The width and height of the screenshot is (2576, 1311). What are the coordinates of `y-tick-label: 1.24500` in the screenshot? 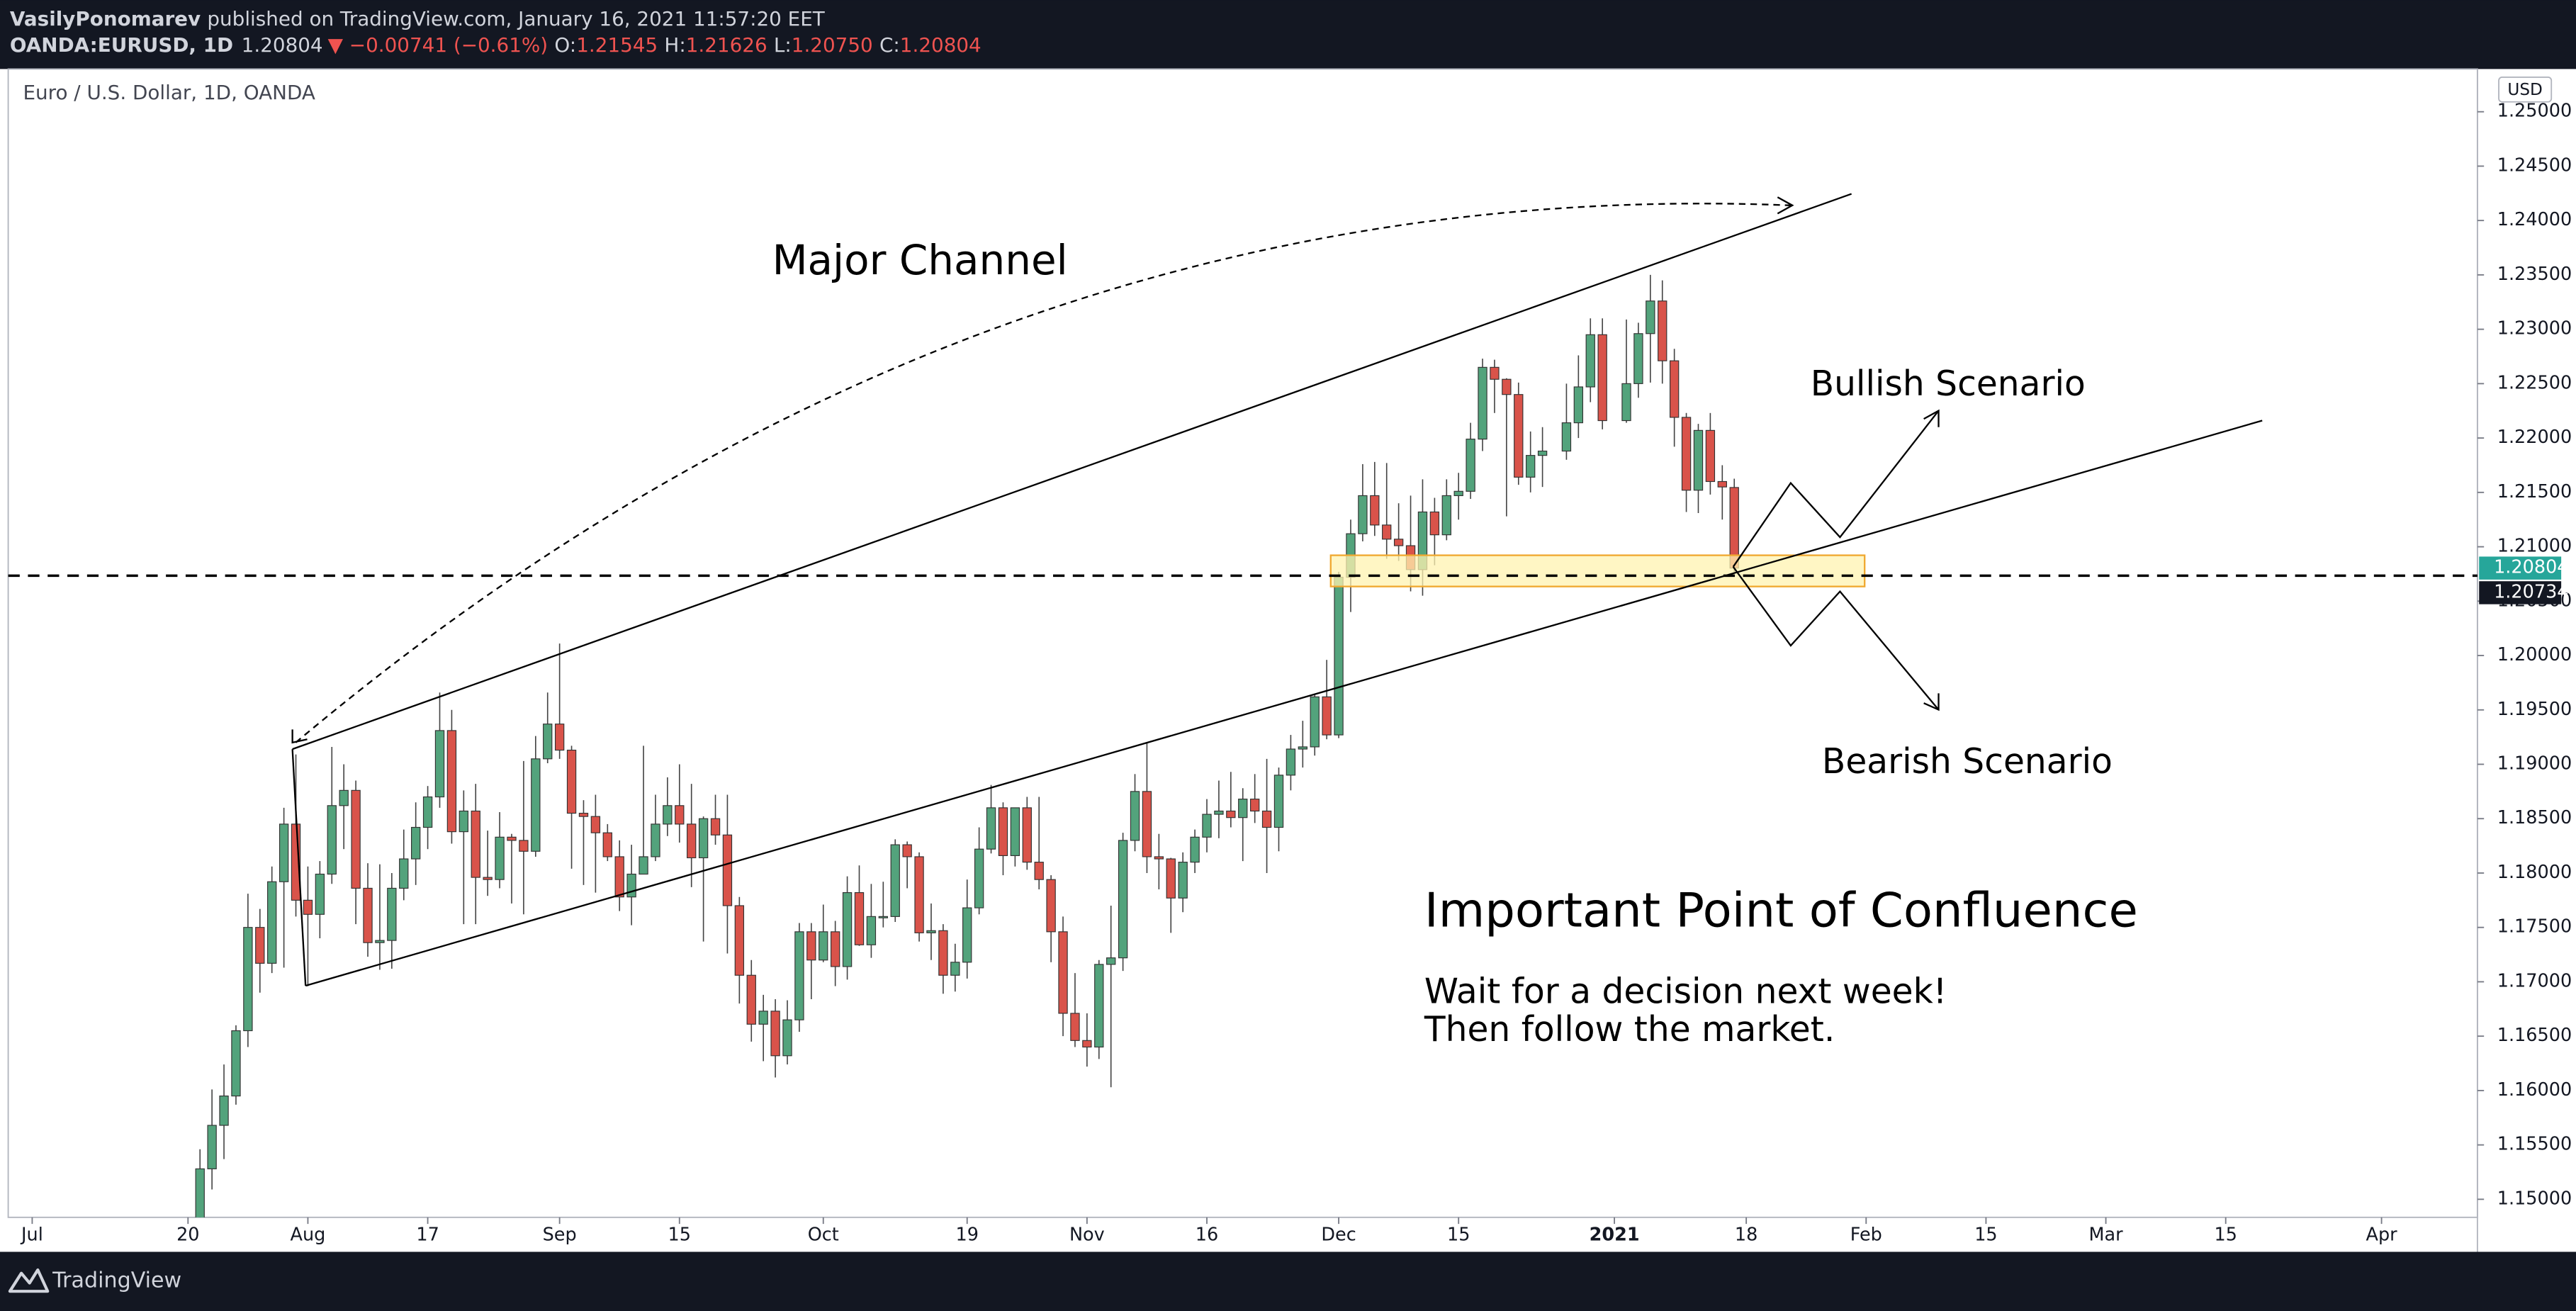 It's located at (2534, 165).